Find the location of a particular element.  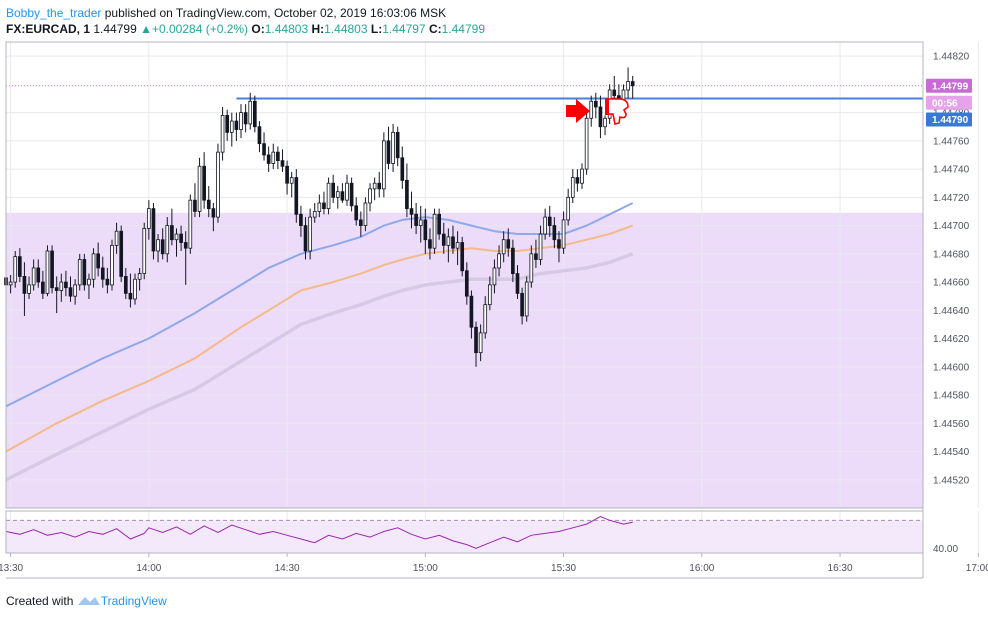

created-with-label: Created with is located at coordinates (40, 601).